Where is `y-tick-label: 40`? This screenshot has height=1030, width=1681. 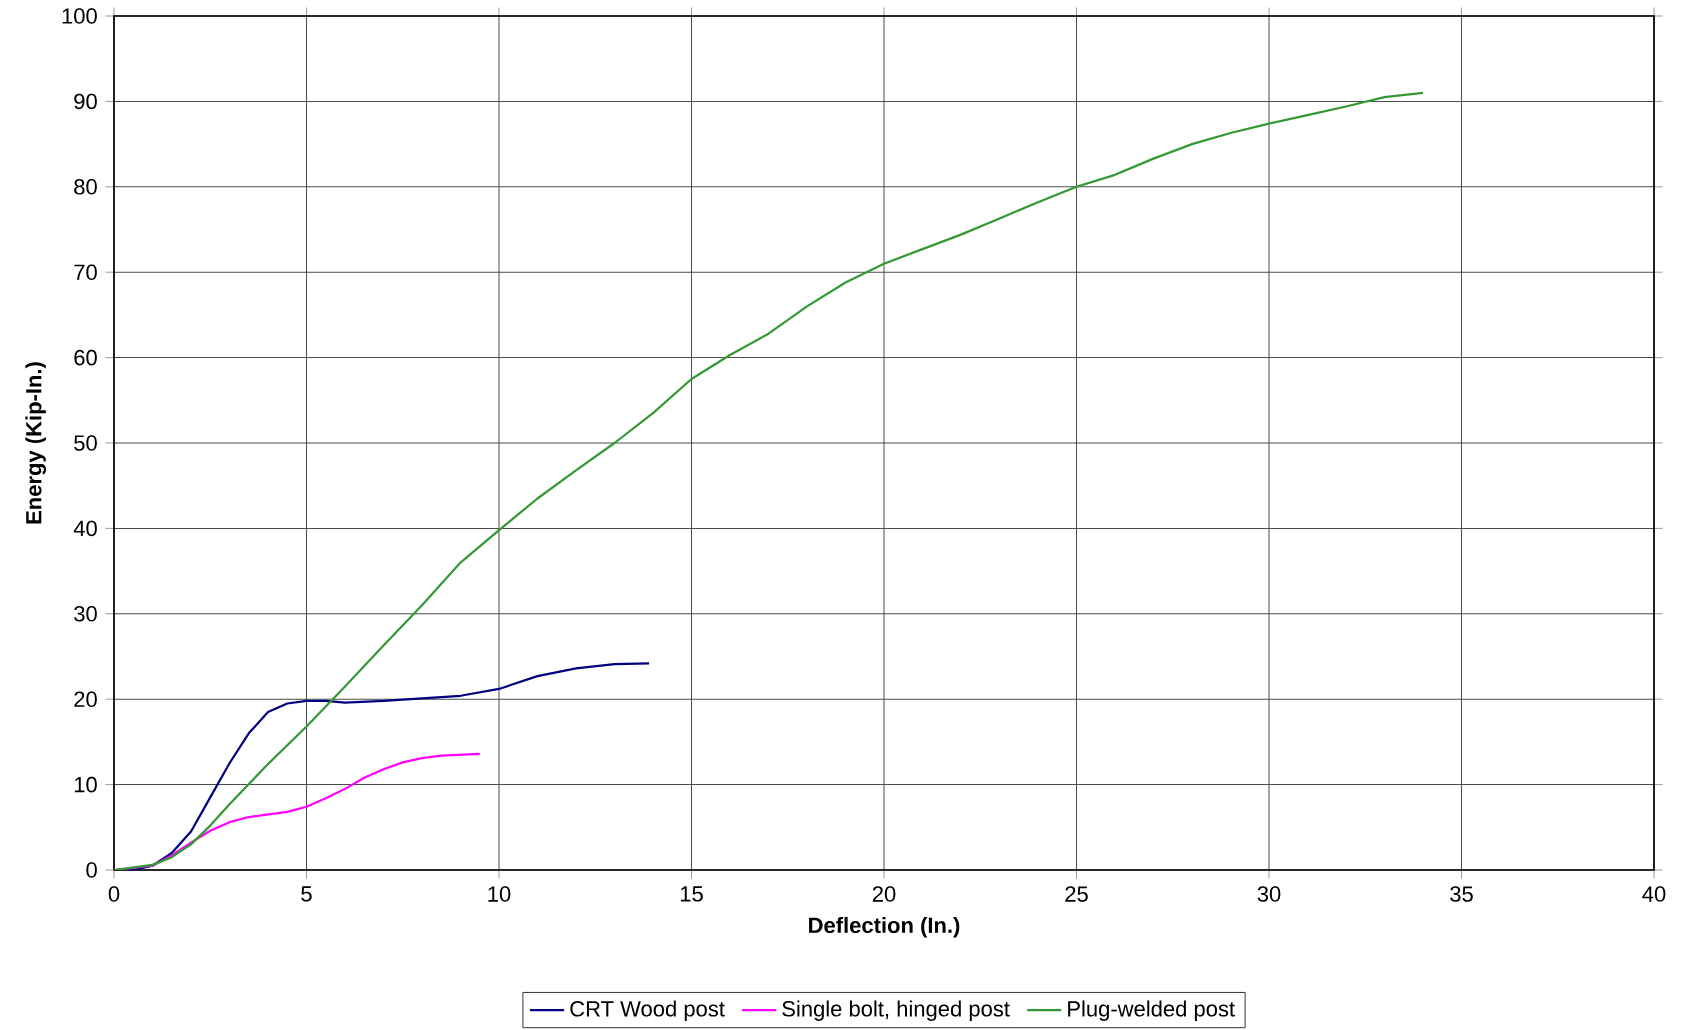 y-tick-label: 40 is located at coordinates (85, 528).